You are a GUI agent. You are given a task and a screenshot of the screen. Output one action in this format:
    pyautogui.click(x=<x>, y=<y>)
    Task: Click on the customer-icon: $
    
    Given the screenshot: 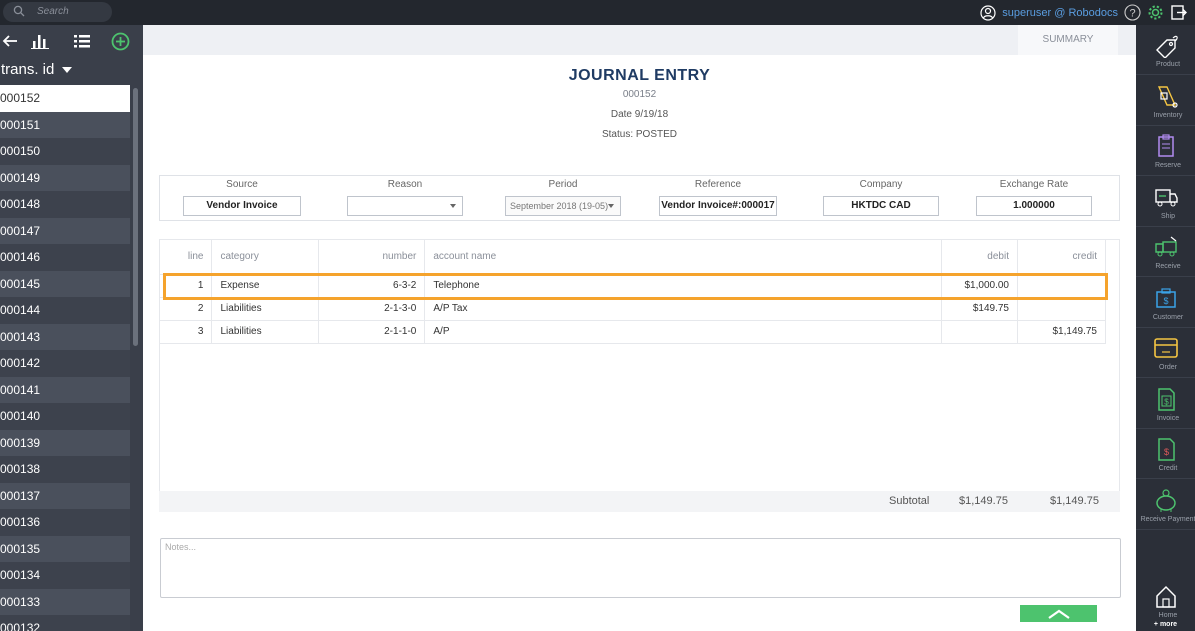 What is the action you would take?
    pyautogui.click(x=1166, y=298)
    